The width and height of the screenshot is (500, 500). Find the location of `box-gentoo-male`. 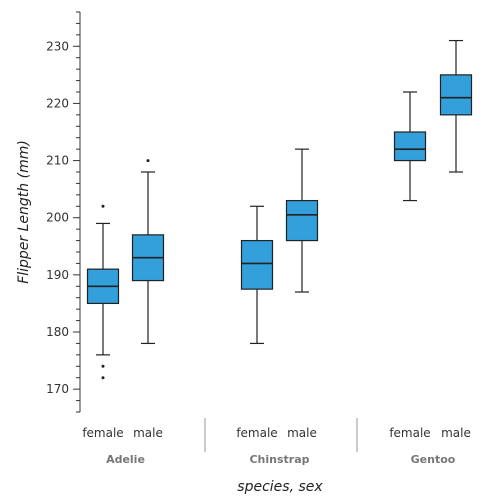

box-gentoo-male is located at coordinates (456, 106).